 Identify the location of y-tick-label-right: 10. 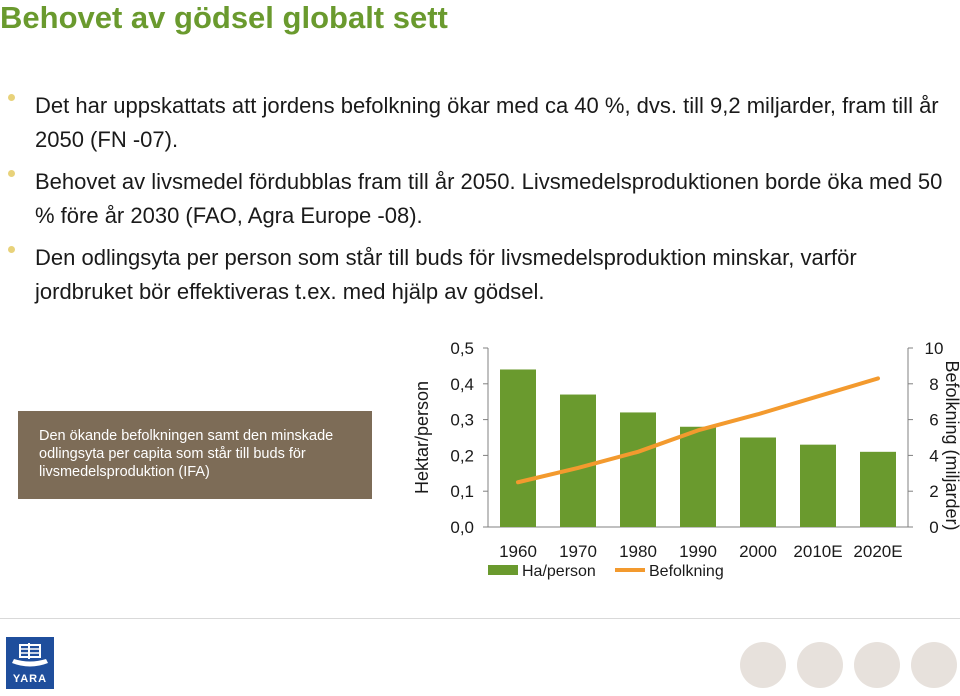
(934, 348).